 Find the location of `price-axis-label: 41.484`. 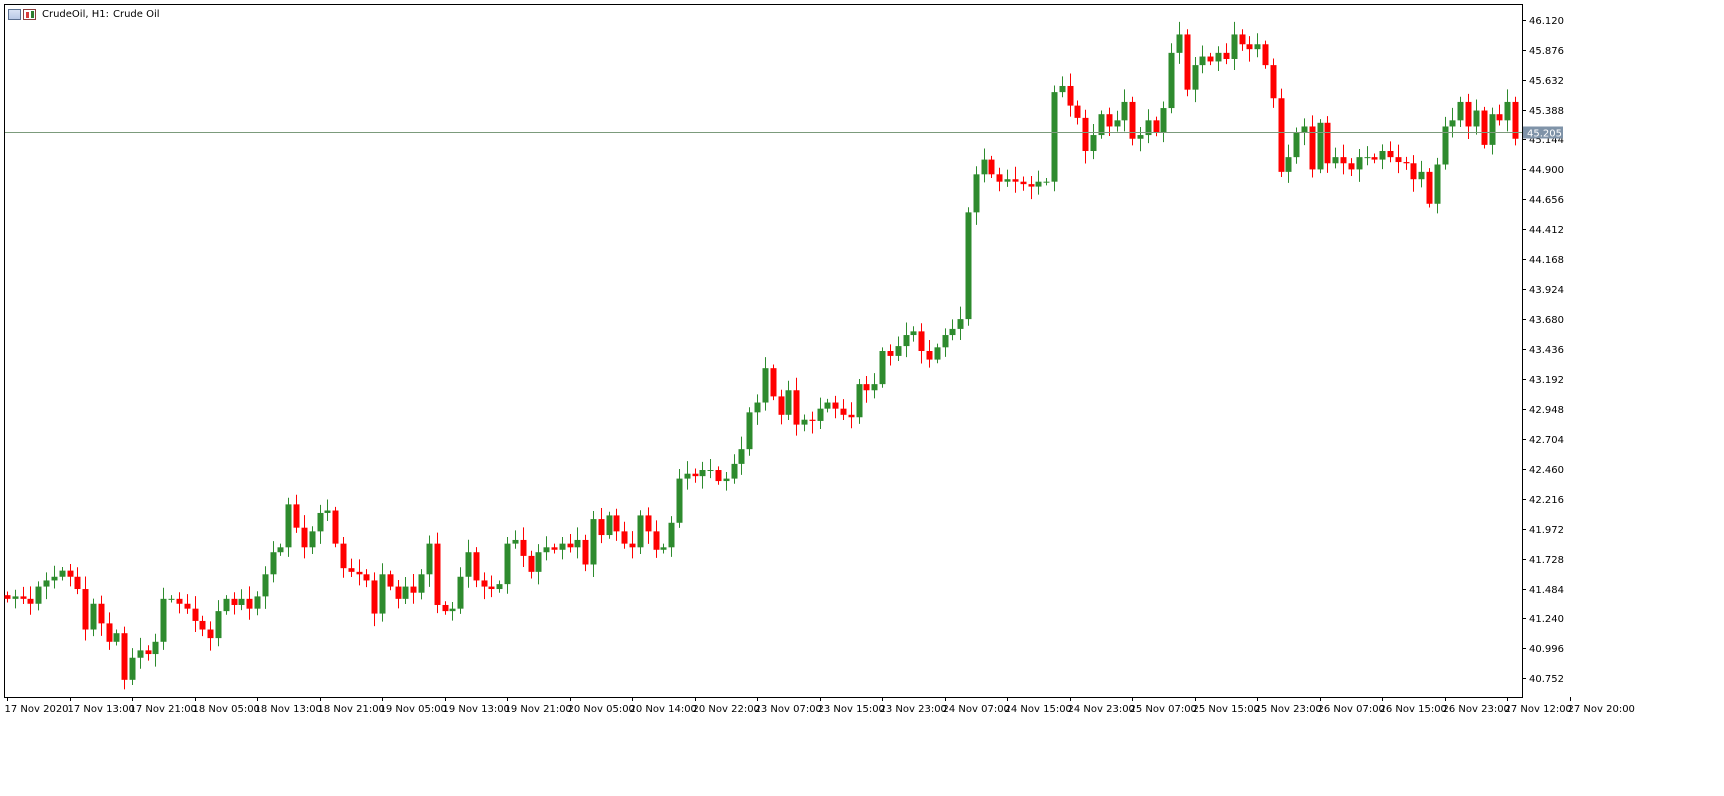

price-axis-label: 41.484 is located at coordinates (1546, 590).